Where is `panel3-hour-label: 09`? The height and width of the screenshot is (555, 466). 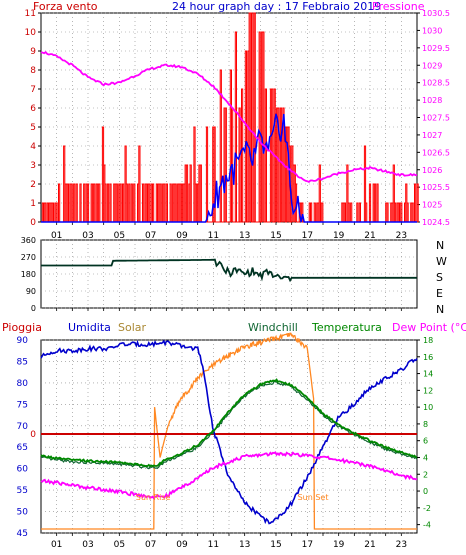
panel3-hour-label: 09 is located at coordinates (182, 545).